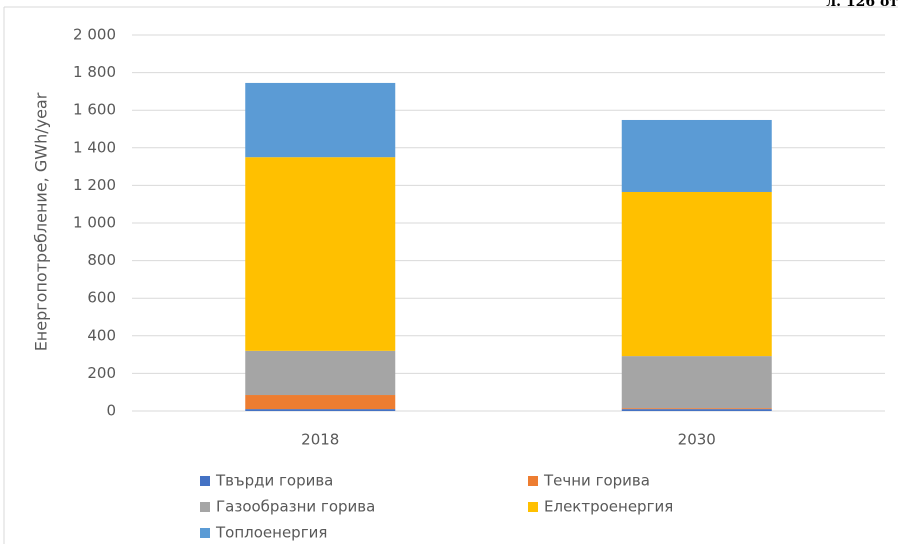 This screenshot has width=898, height=544. I want to click on legend-label: Течни горива, so click(596, 481).